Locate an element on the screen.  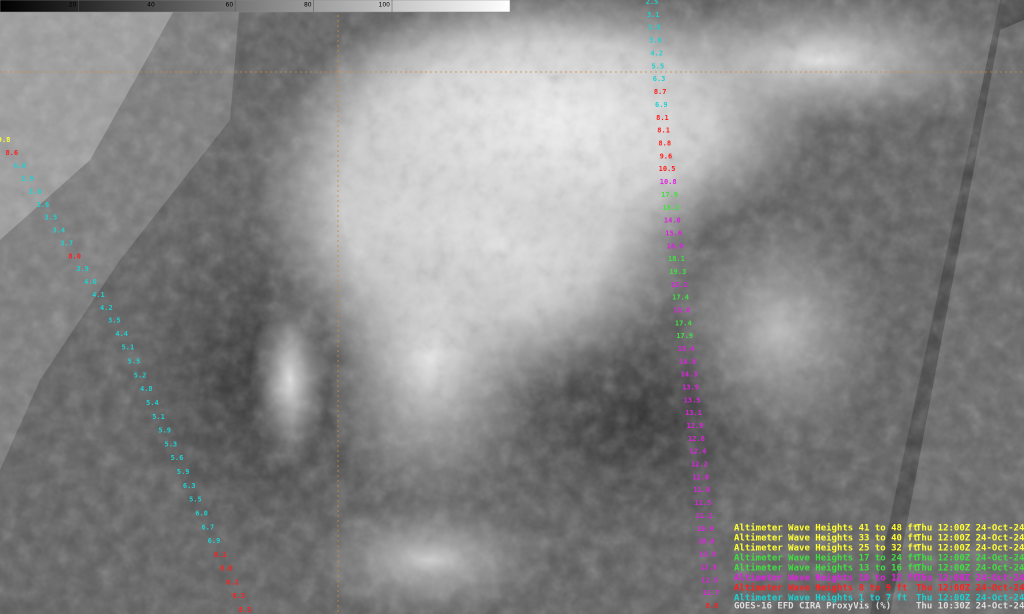
legend-text: Altimeter Wave Heights 25 to 32 ft is located at coordinates (826, 548).